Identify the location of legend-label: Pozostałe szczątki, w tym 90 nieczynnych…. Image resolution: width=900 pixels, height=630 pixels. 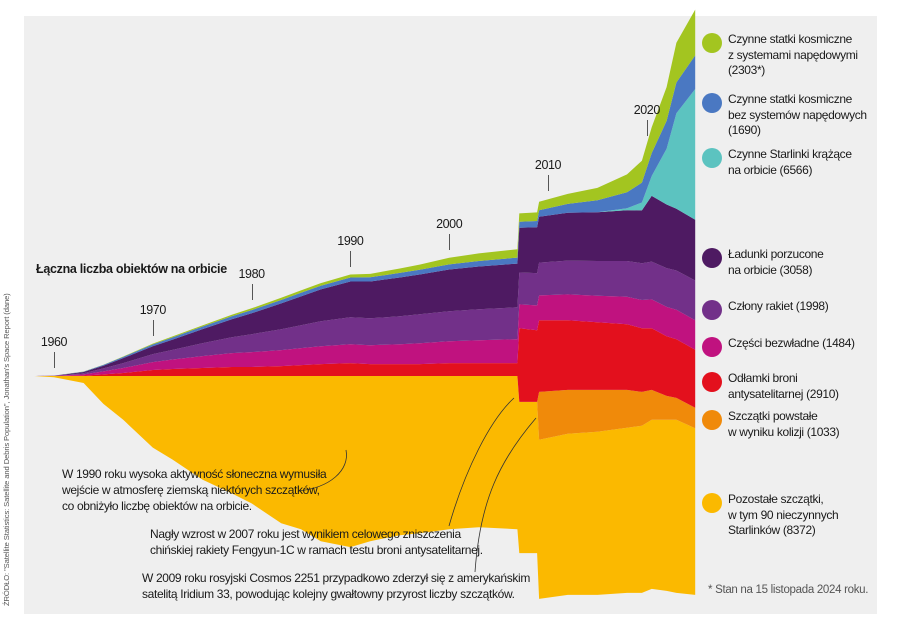
(783, 514).